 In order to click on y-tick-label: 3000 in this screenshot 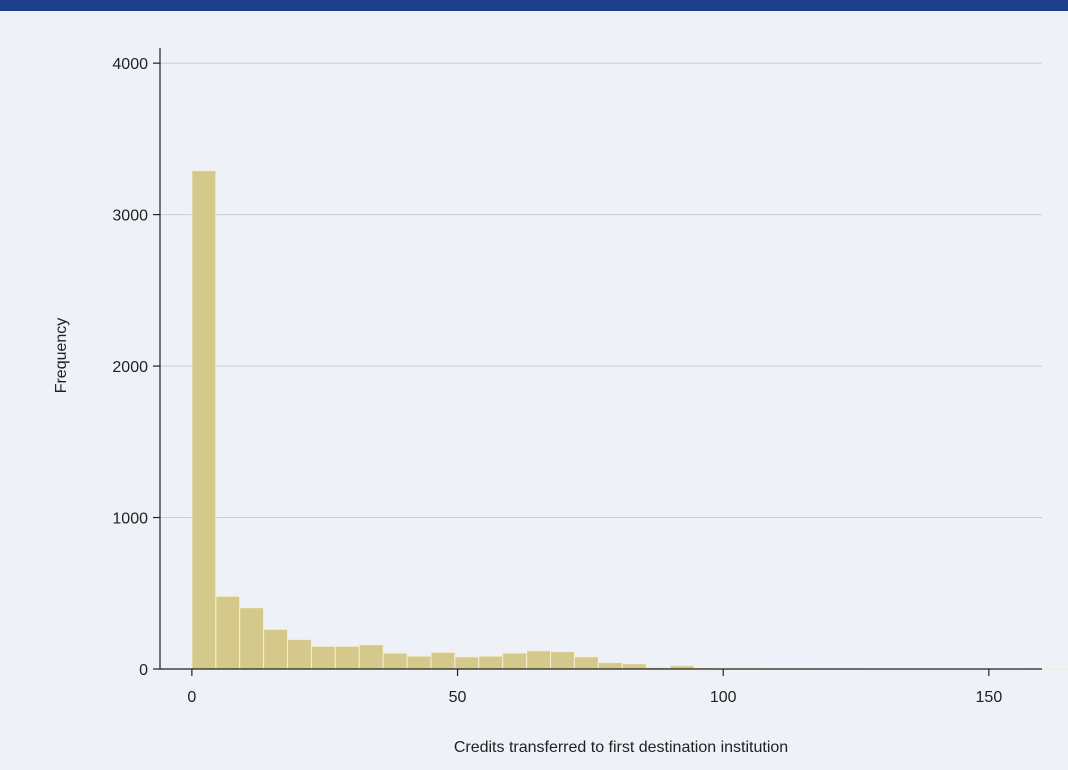, I will do `click(130, 216)`.